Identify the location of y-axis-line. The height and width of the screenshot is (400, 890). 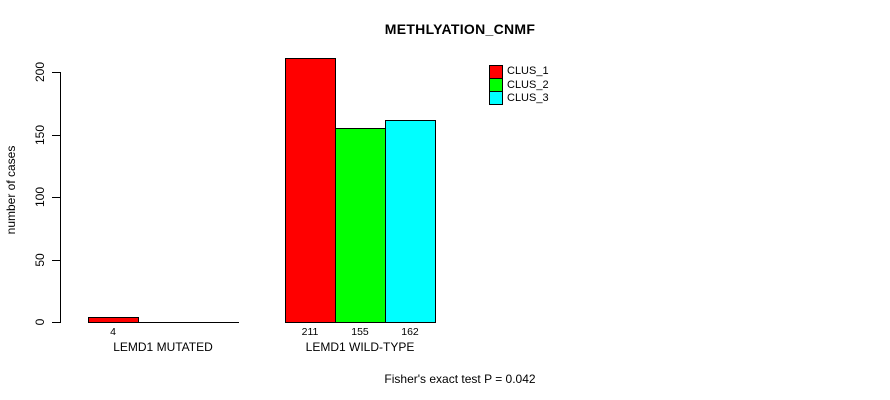
(60, 197).